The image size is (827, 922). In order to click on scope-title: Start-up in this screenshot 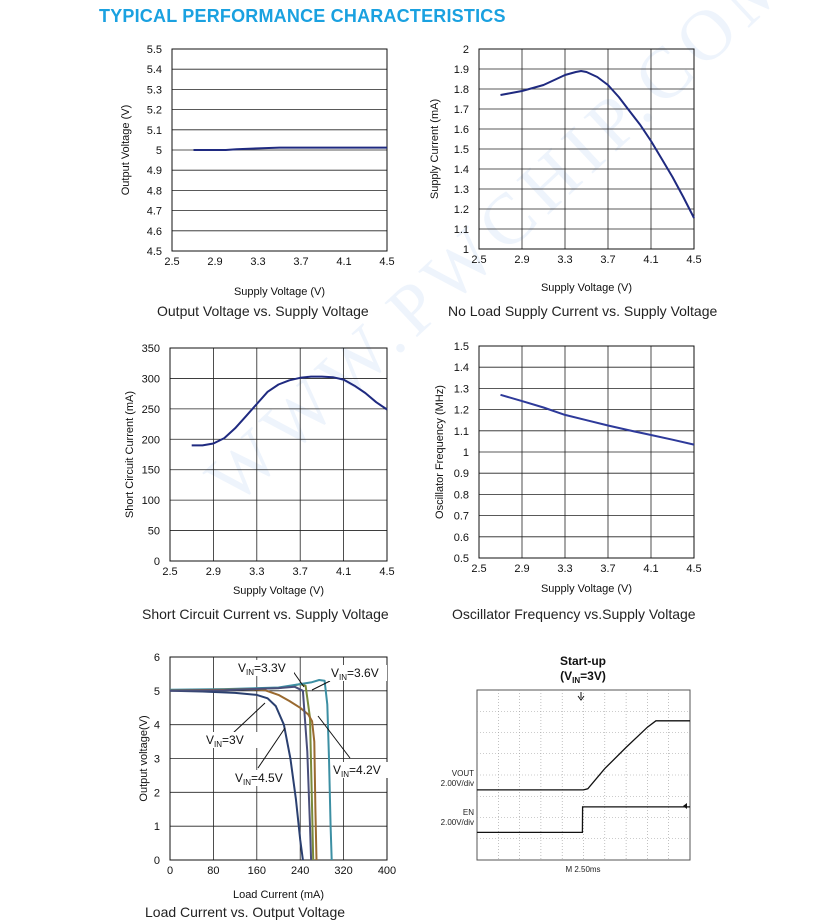, I will do `click(583, 661)`.